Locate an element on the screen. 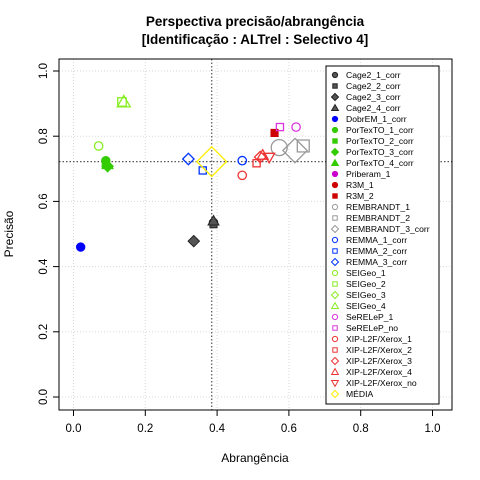 This screenshot has width=480, height=480. chart-subtitle: [Identificação : ALTrel : Selectivo 4] is located at coordinates (255, 39).